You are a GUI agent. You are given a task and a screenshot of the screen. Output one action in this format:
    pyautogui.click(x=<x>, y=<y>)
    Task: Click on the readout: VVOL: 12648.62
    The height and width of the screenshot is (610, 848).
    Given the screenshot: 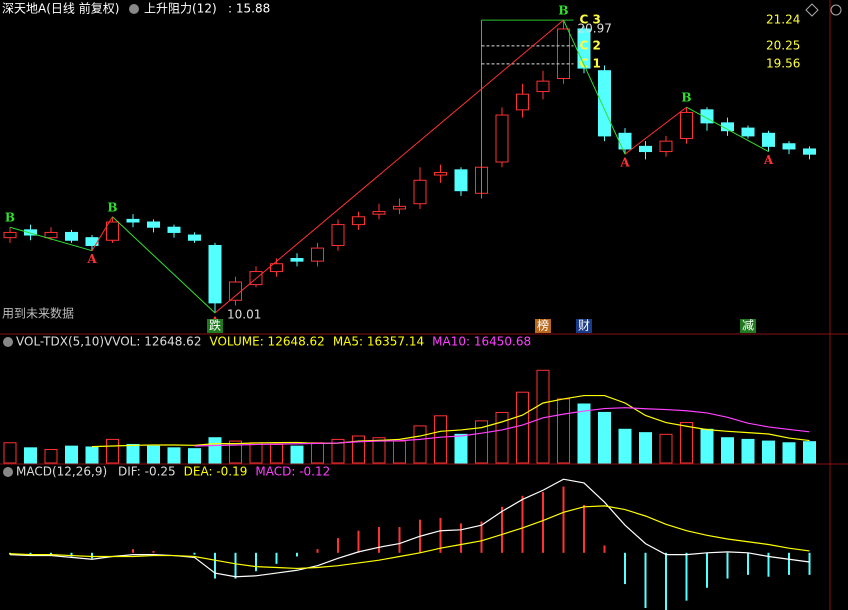 What is the action you would take?
    pyautogui.click(x=152, y=342)
    